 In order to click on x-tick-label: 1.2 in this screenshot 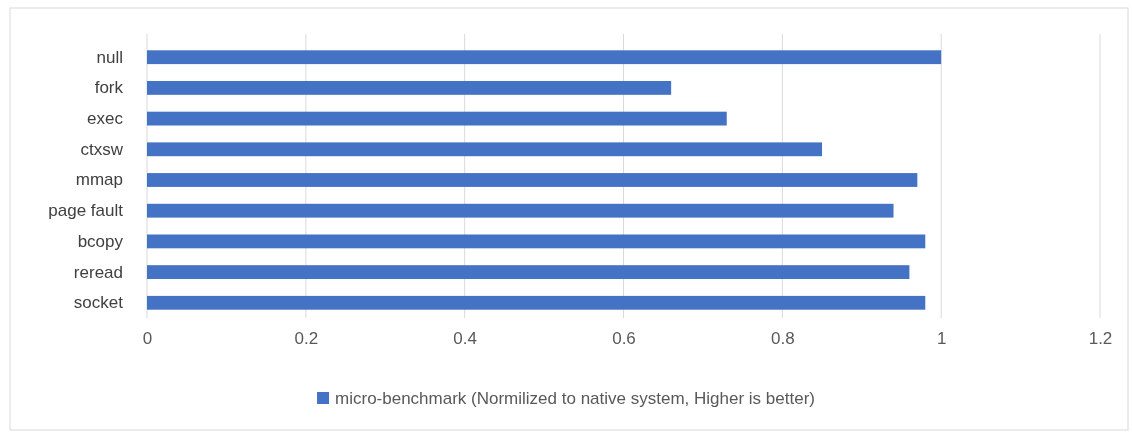, I will do `click(1100, 339)`.